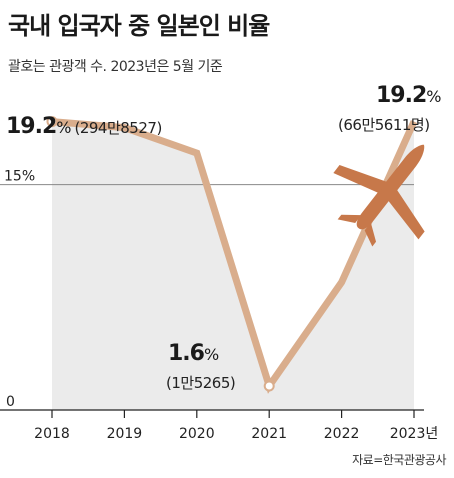 The image size is (454, 478). Describe the element at coordinates (19, 177) in the screenshot. I see `y-tick-label-15: 15%` at that location.